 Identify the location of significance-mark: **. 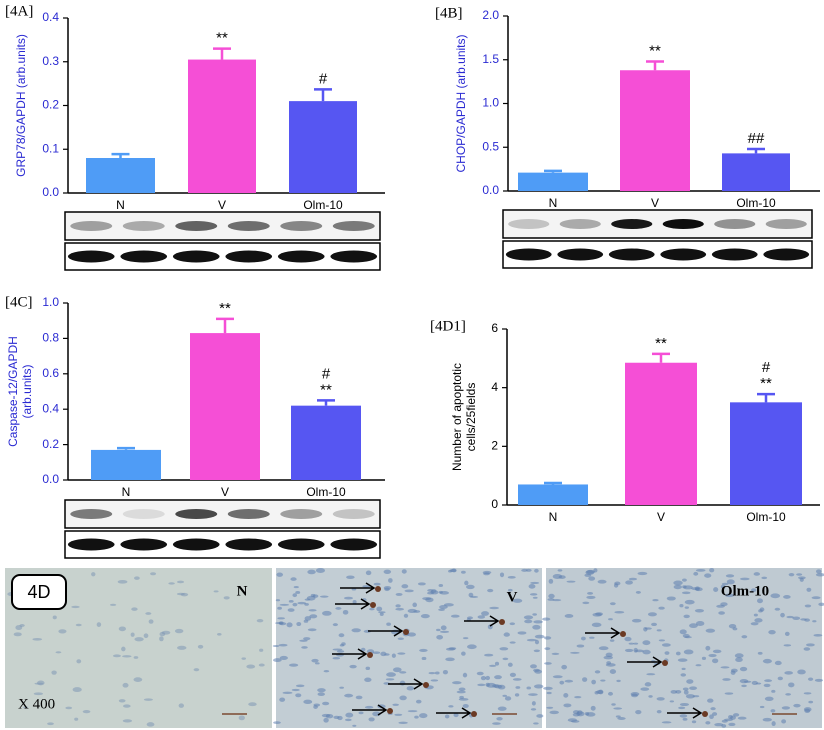
(661, 343).